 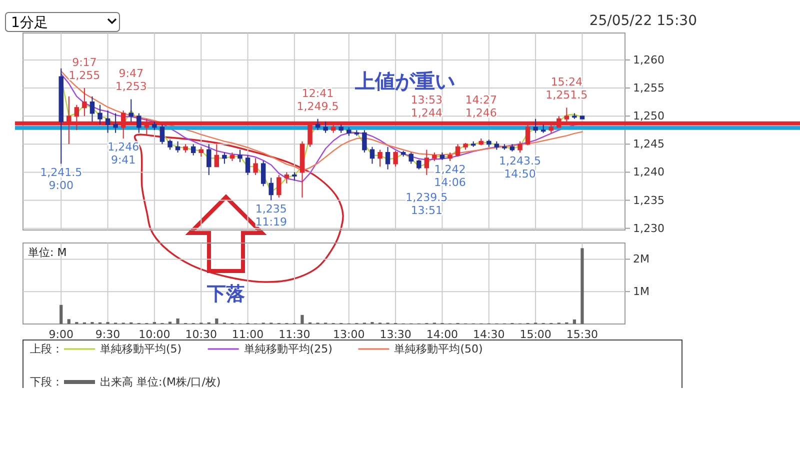 I want to click on legend-label: 単純移動平均(5), so click(x=141, y=349).